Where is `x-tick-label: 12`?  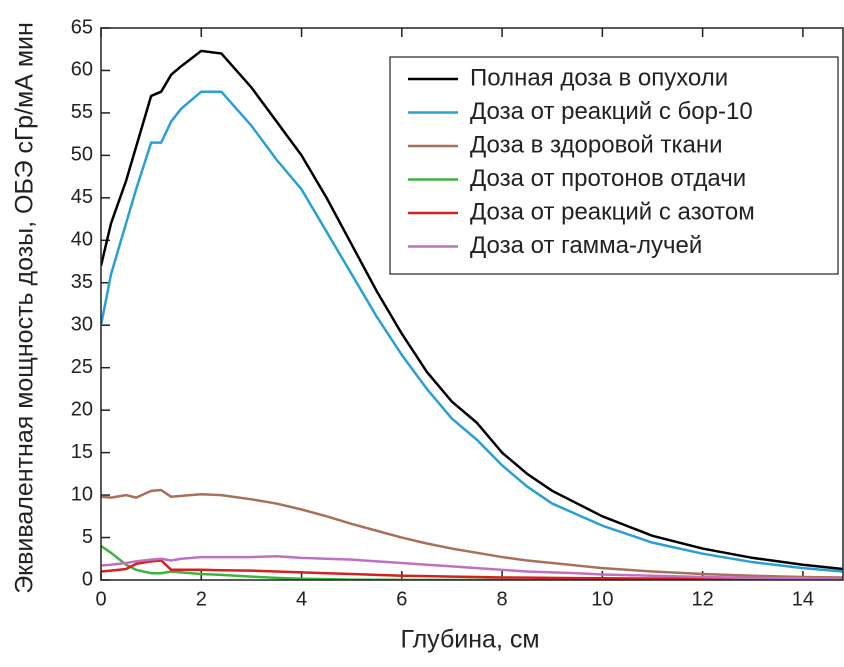
x-tick-label: 12 is located at coordinates (702, 599).